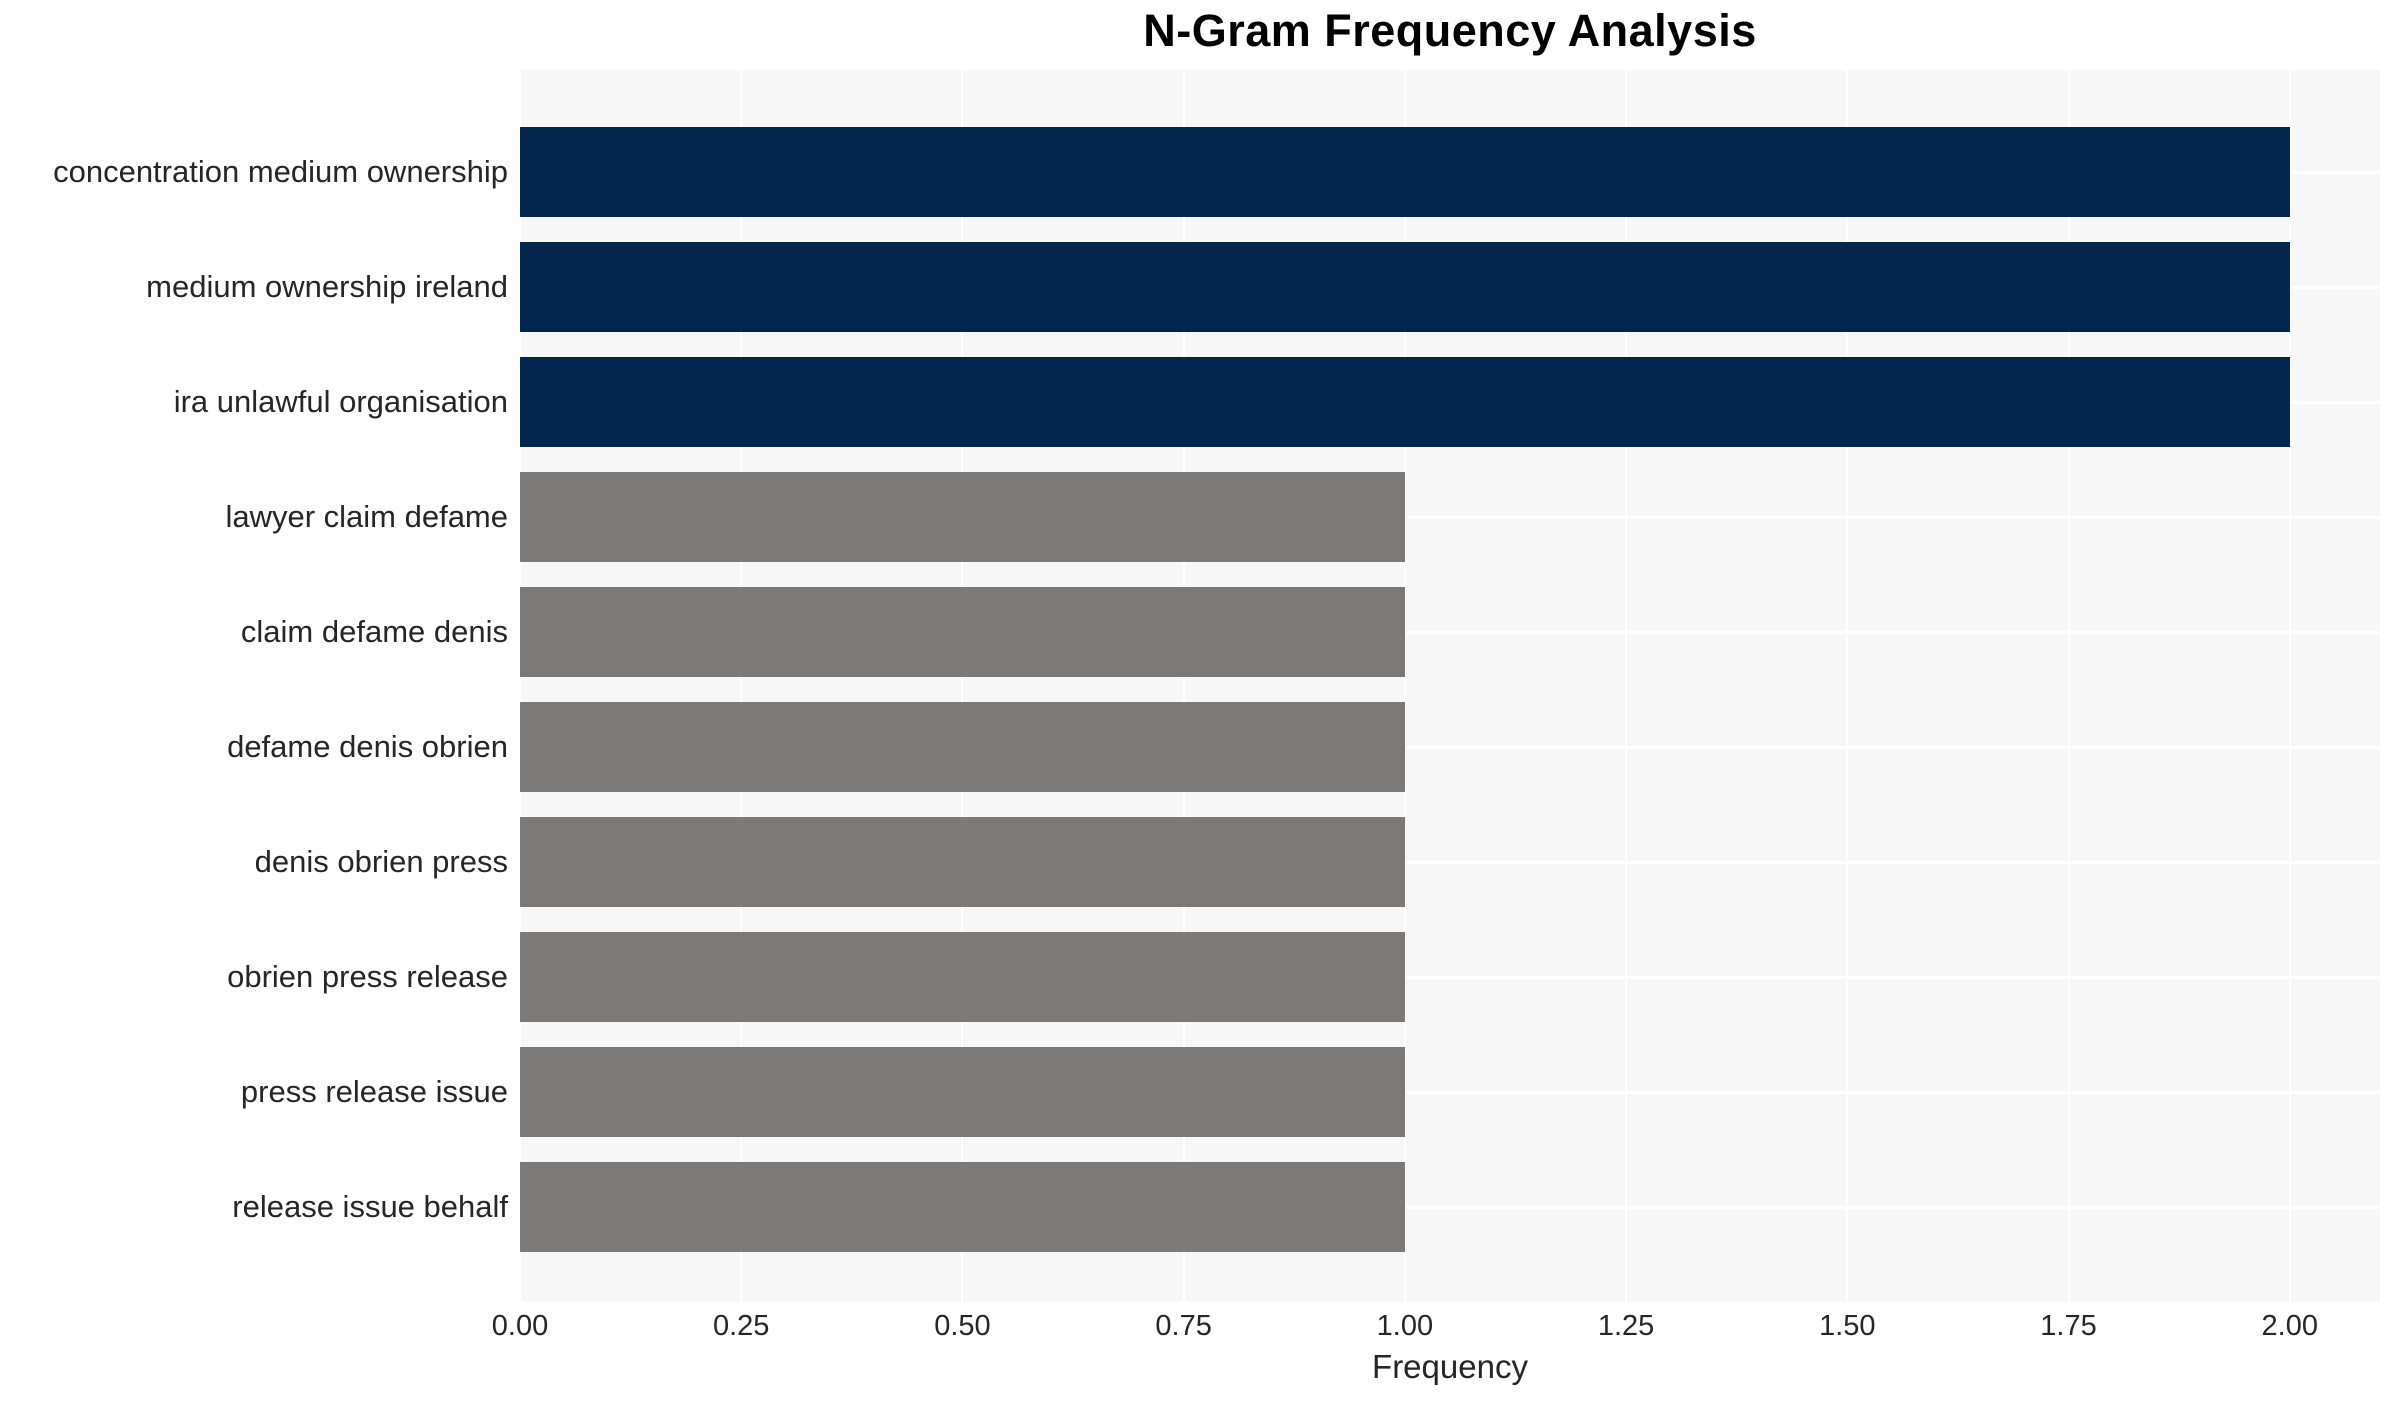 This screenshot has width=2398, height=1402. Describe the element at coordinates (1405, 1326) in the screenshot. I see `x-tick-label: 1.00` at that location.